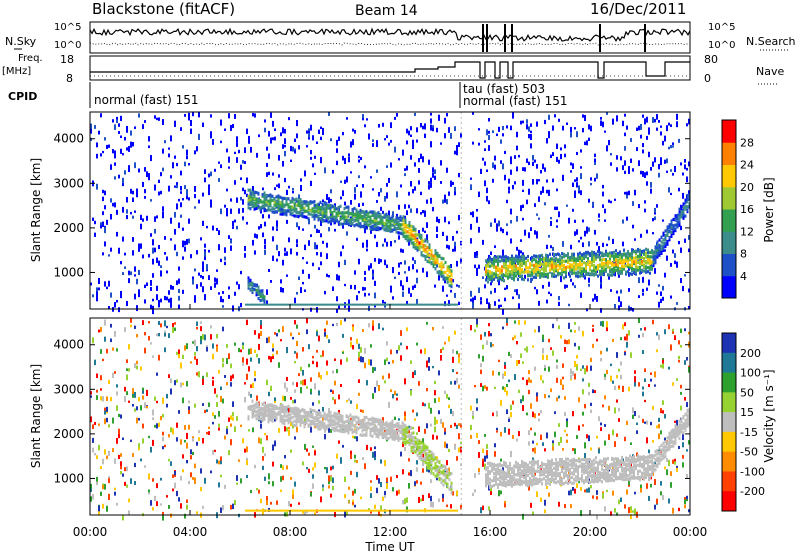 The image size is (800, 554). I want to click on date-title: 16/Dec/2011, so click(638, 9).